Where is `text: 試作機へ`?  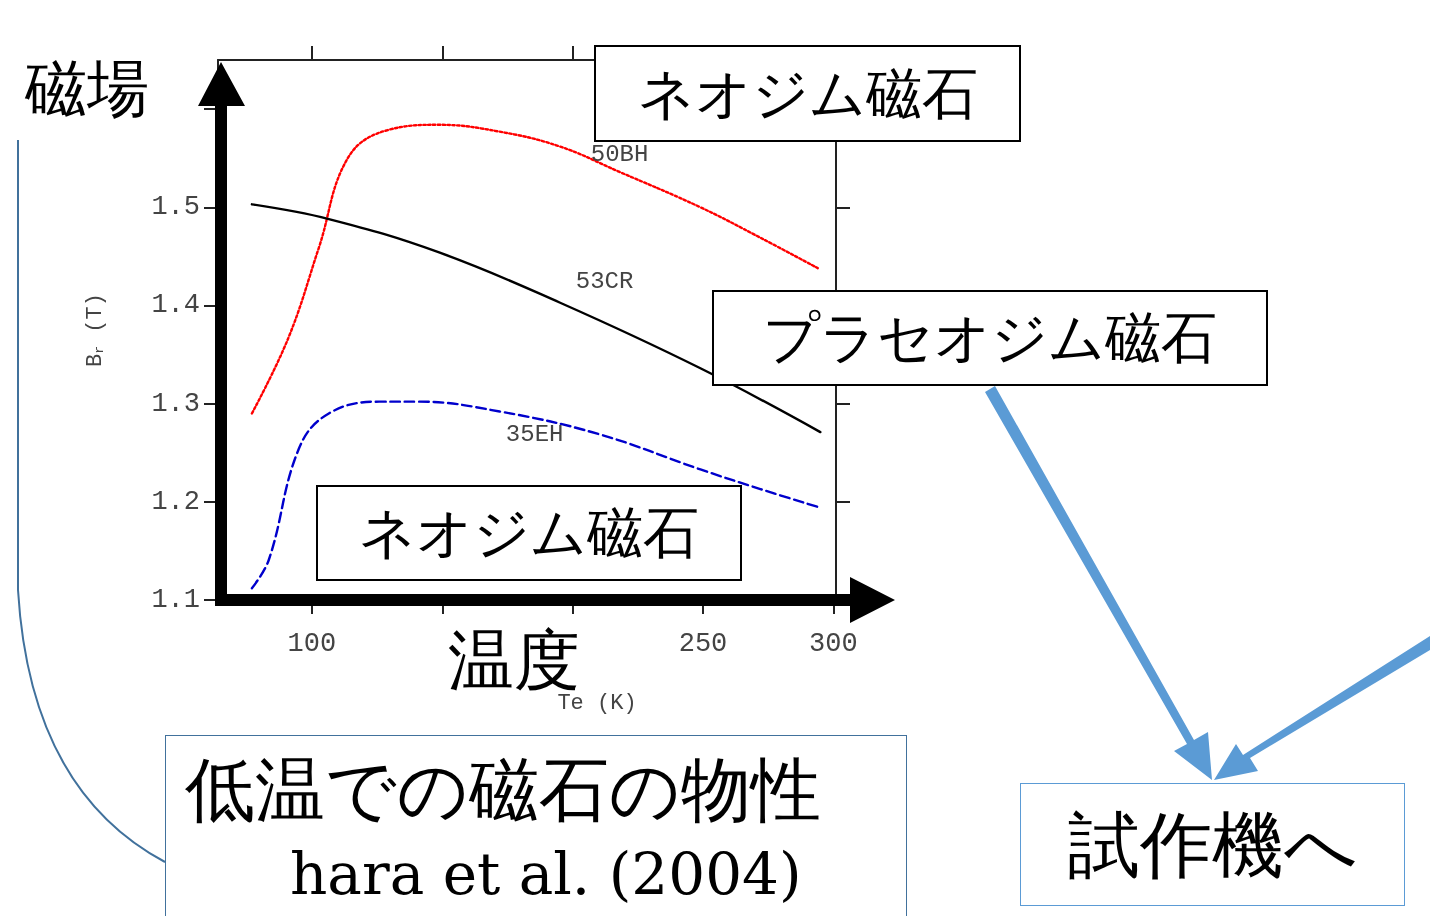 text: 試作機へ is located at coordinates (1212, 844).